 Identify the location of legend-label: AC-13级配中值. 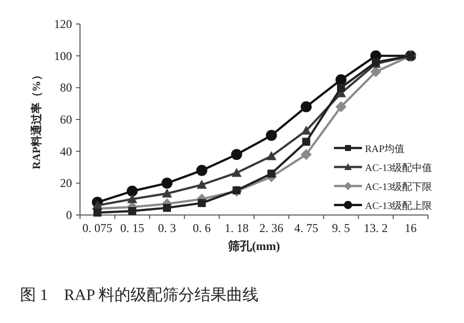
(398, 168).